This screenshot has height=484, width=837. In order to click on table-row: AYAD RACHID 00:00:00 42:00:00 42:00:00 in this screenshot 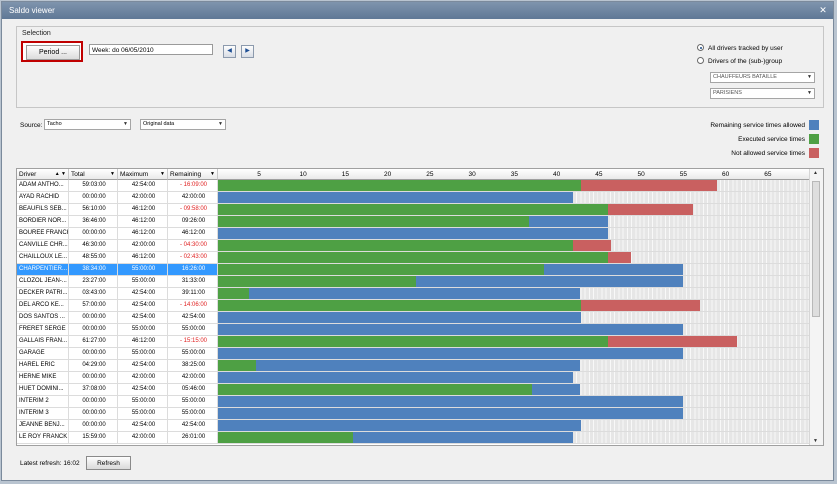, I will do `click(413, 198)`.